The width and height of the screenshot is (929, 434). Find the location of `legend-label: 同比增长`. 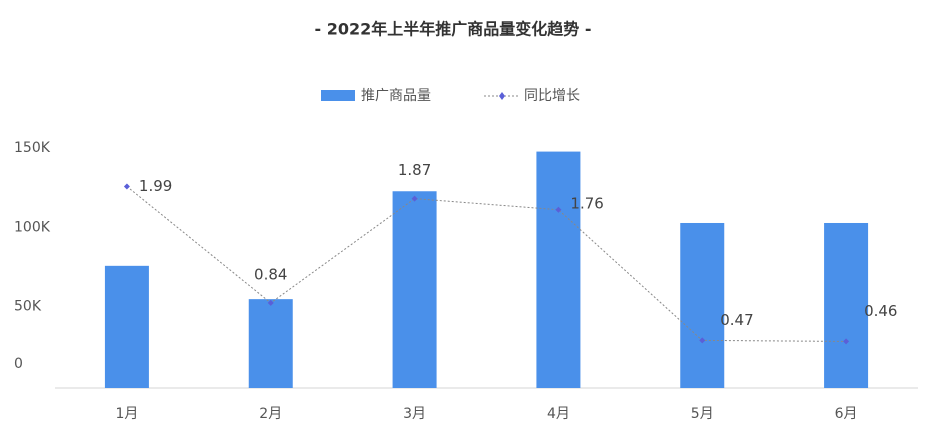

legend-label: 同比增长 is located at coordinates (552, 96).